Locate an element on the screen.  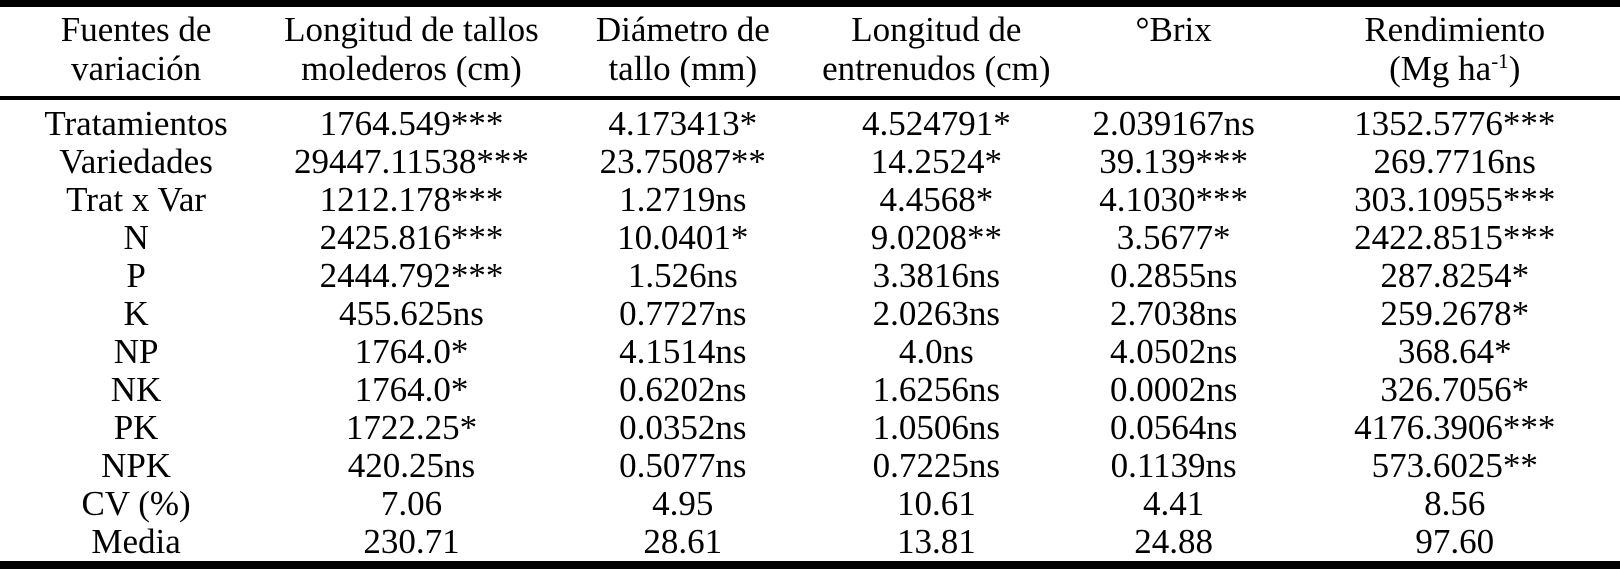
table-row: CV (%) 7.06 4.95 10.61 4.41 8.56 is located at coordinates (810, 504).